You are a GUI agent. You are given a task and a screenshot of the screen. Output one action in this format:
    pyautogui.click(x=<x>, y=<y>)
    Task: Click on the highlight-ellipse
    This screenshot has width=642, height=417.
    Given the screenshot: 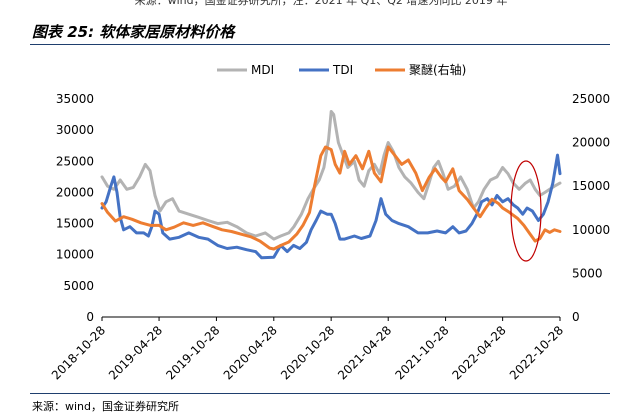 What is the action you would take?
    pyautogui.click(x=526, y=211)
    